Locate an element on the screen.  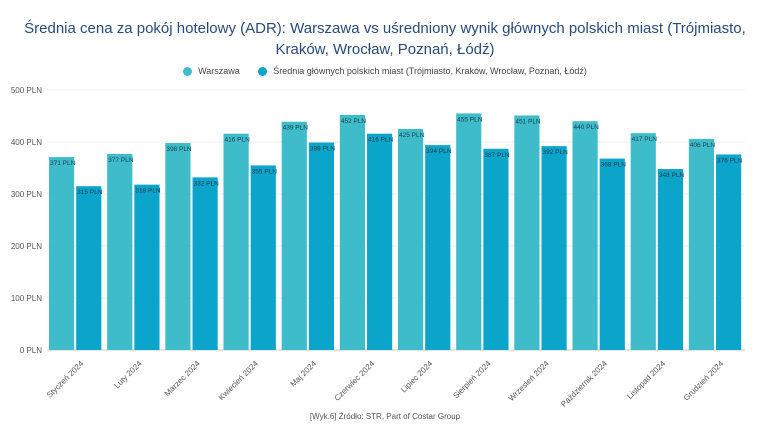
y-tick-label: 100 PLN is located at coordinates (26, 298).